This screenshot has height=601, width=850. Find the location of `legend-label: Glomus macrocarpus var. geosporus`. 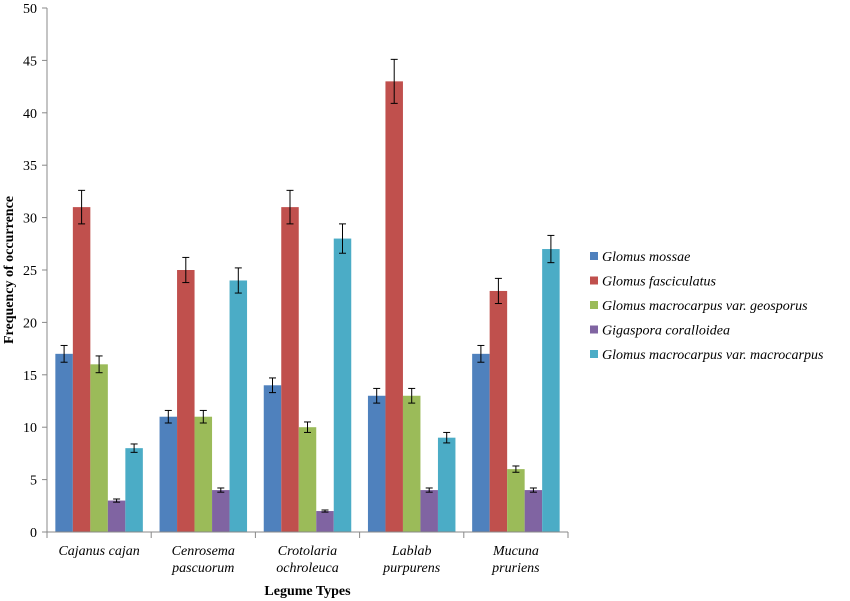

legend-label: Glomus macrocarpus var. geosporus is located at coordinates (705, 306).